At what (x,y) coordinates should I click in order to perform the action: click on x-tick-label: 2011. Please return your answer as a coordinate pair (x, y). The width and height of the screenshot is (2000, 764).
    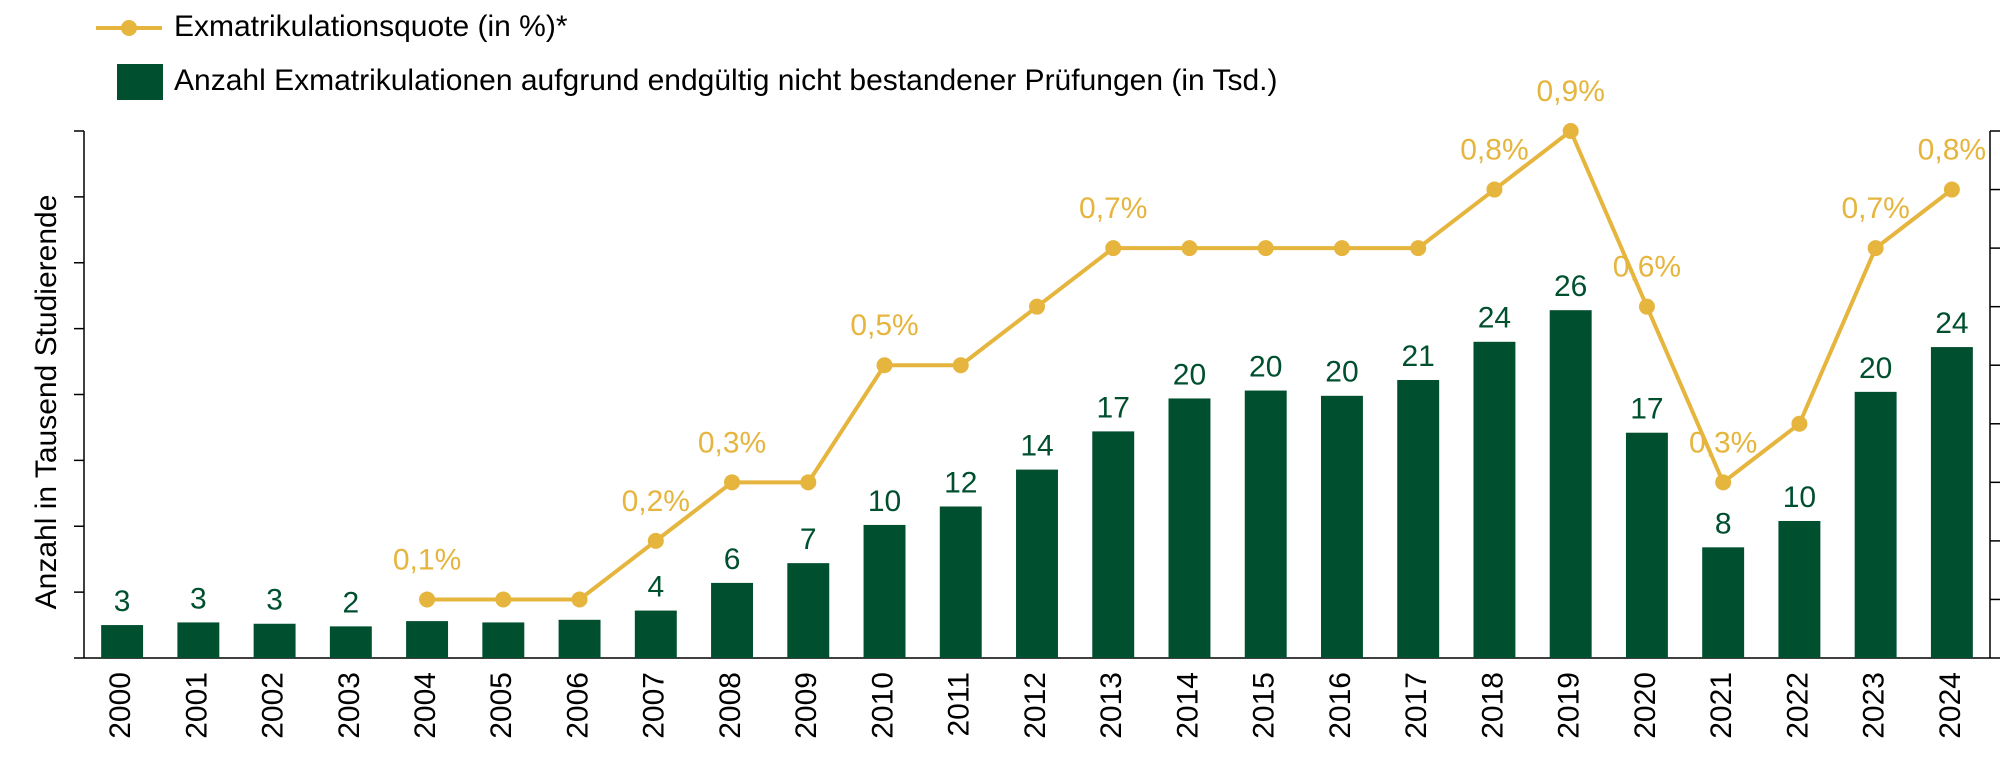
    Looking at the image, I should click on (959, 704).